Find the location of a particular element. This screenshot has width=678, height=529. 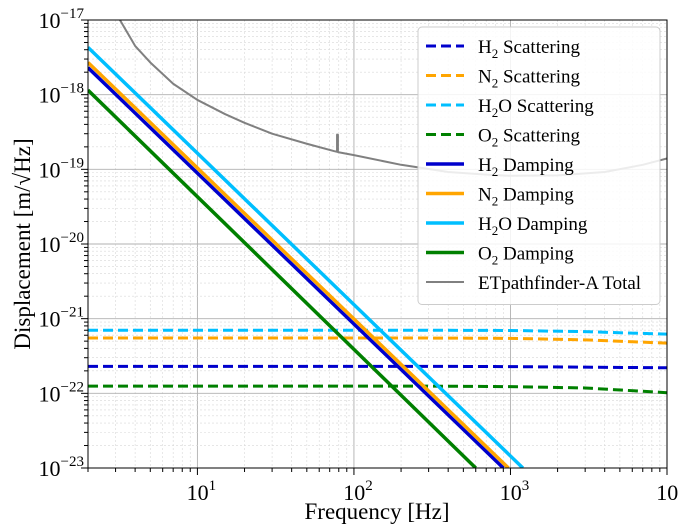

series-line-o2-scattering is located at coordinates (377, 389).